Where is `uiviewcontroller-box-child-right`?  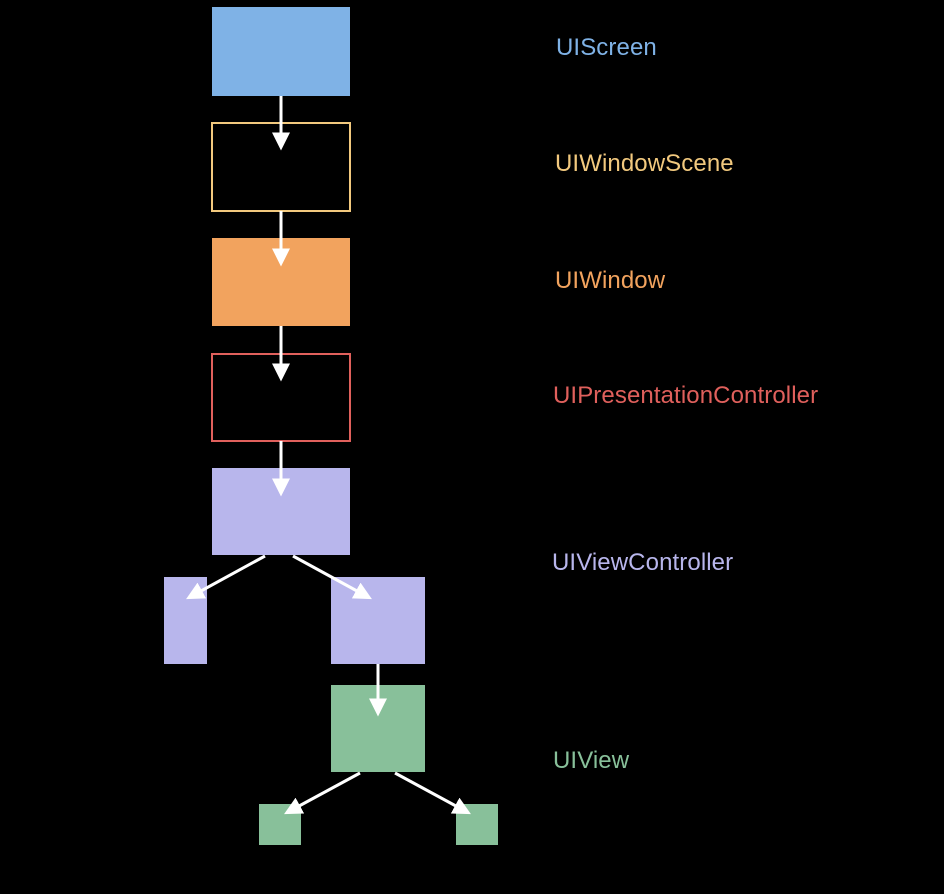
uiviewcontroller-box-child-right is located at coordinates (378, 620).